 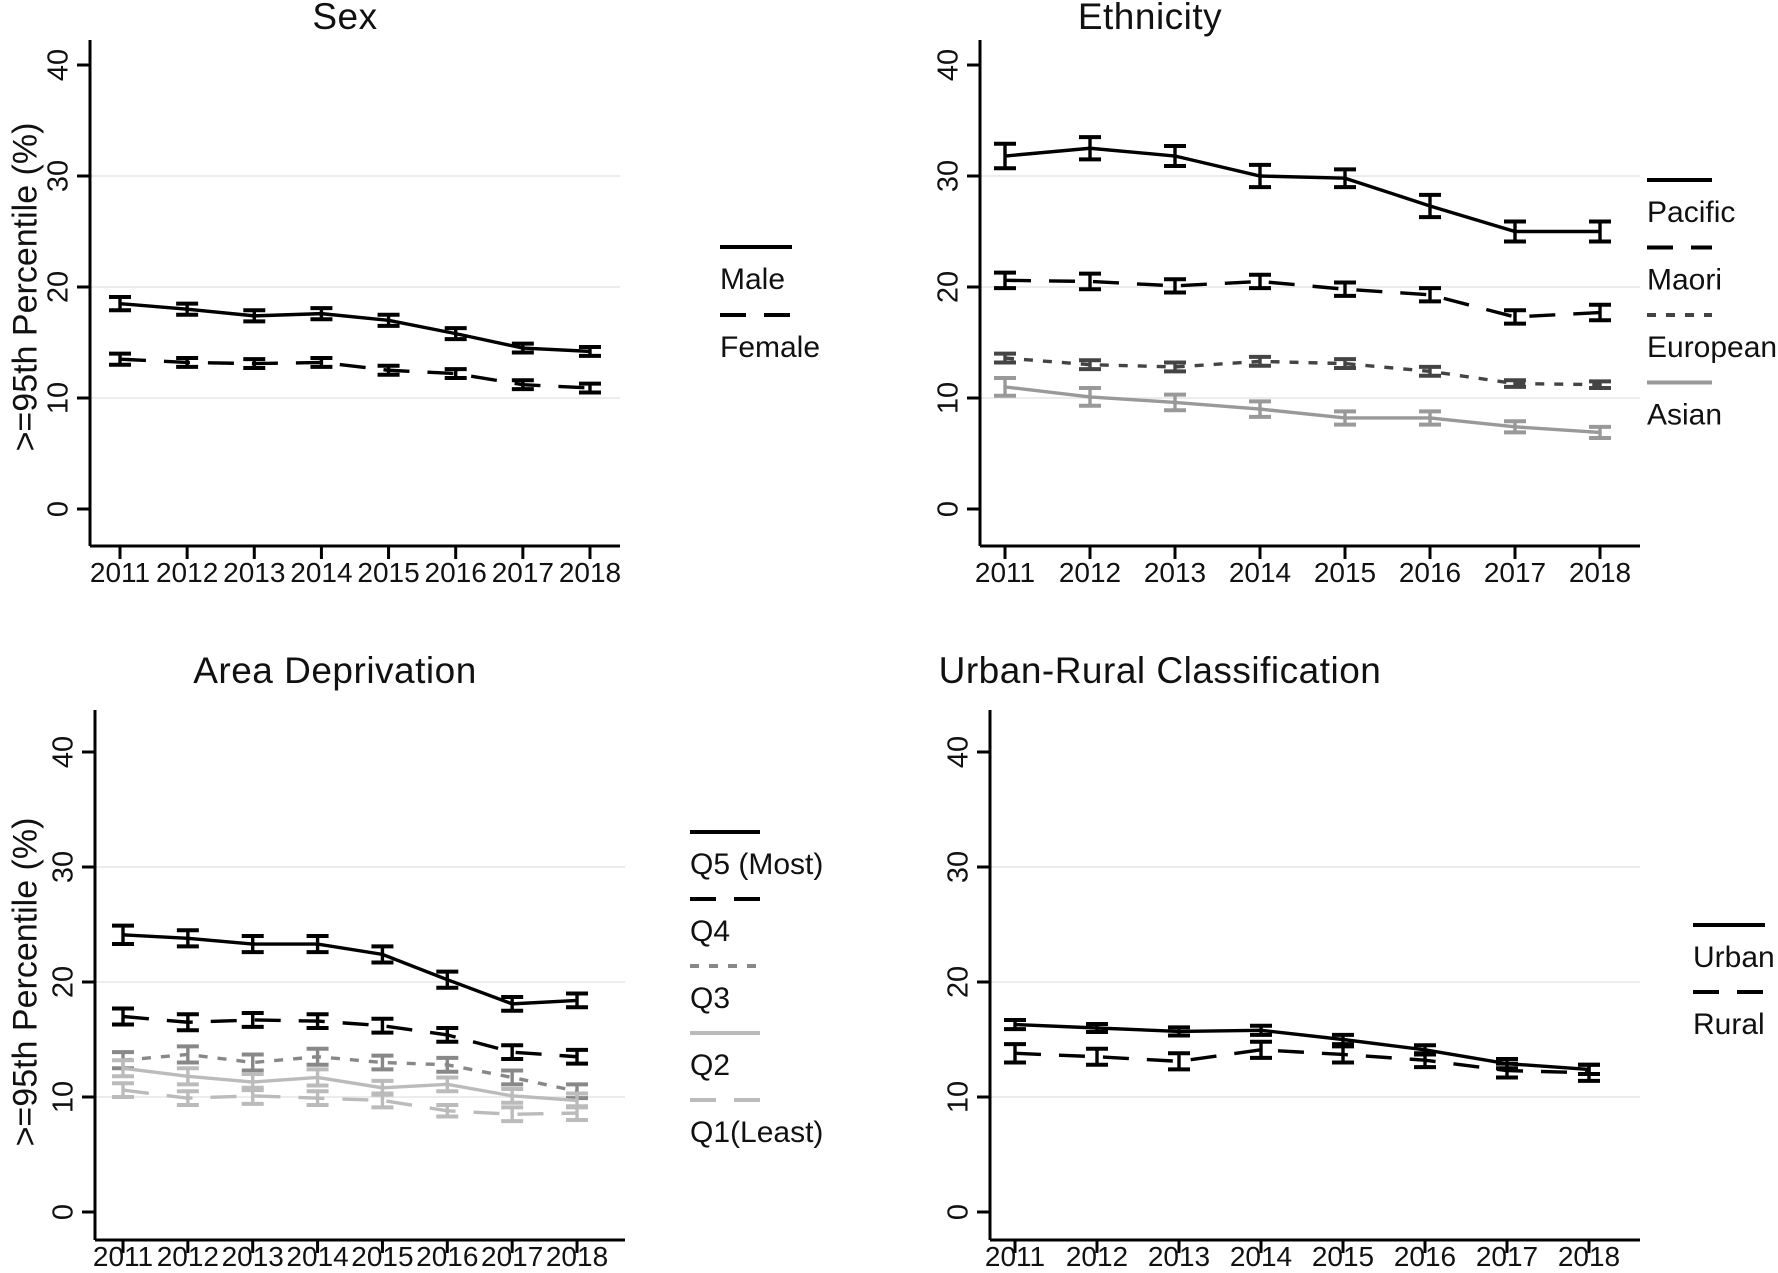 I want to click on error-bar-rural-2016, so click(x=1425, y=1060).